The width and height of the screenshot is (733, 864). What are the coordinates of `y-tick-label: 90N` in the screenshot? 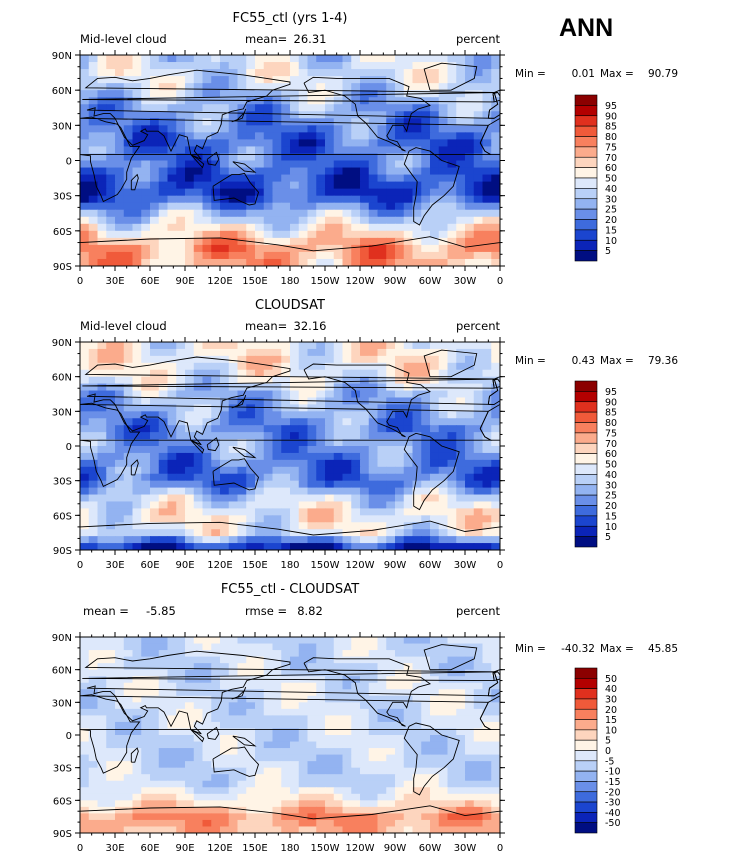 It's located at (62, 343).